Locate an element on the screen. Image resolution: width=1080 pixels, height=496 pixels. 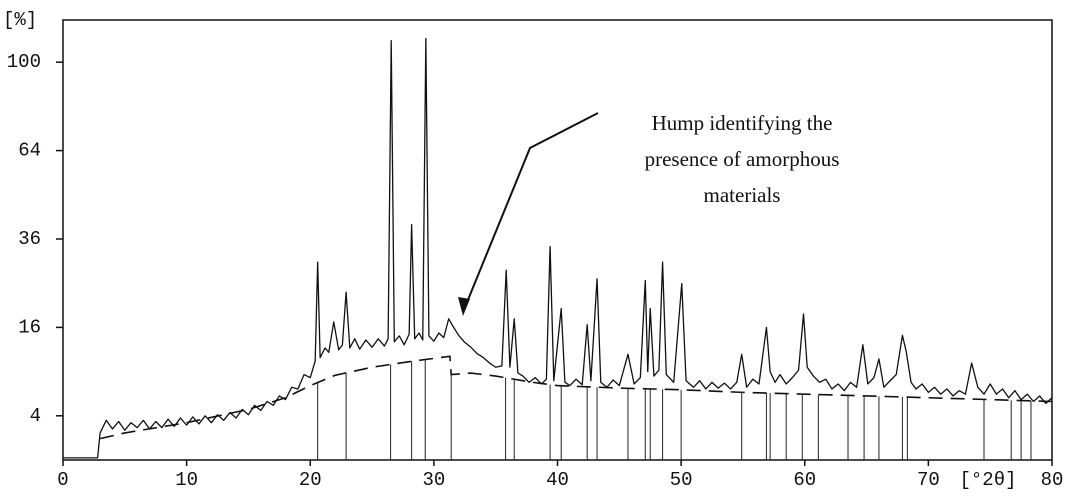
y-tick-label: 64 is located at coordinates (29, 151).